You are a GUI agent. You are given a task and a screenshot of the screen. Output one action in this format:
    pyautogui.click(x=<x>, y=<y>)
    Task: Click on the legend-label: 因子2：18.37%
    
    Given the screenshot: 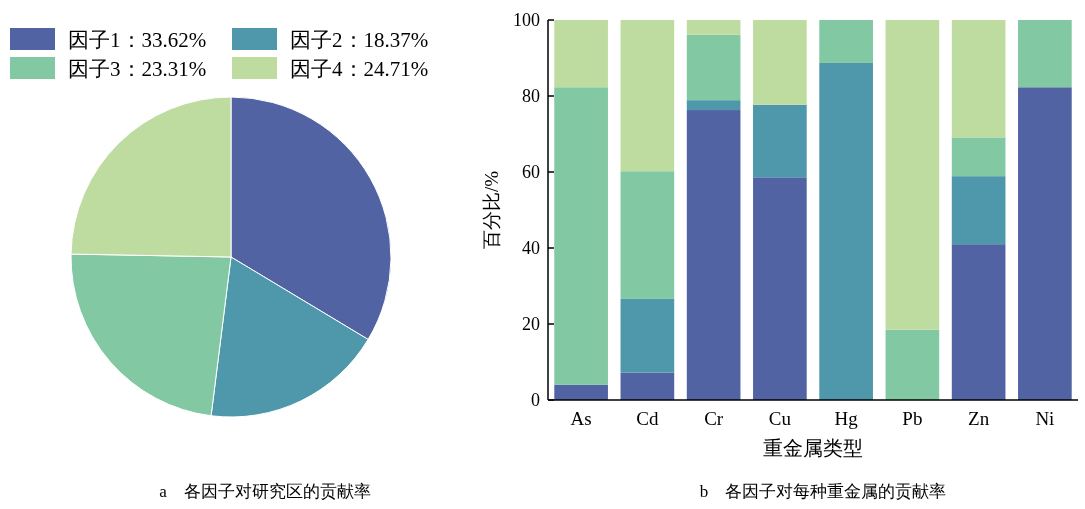 What is the action you would take?
    pyautogui.click(x=359, y=40)
    